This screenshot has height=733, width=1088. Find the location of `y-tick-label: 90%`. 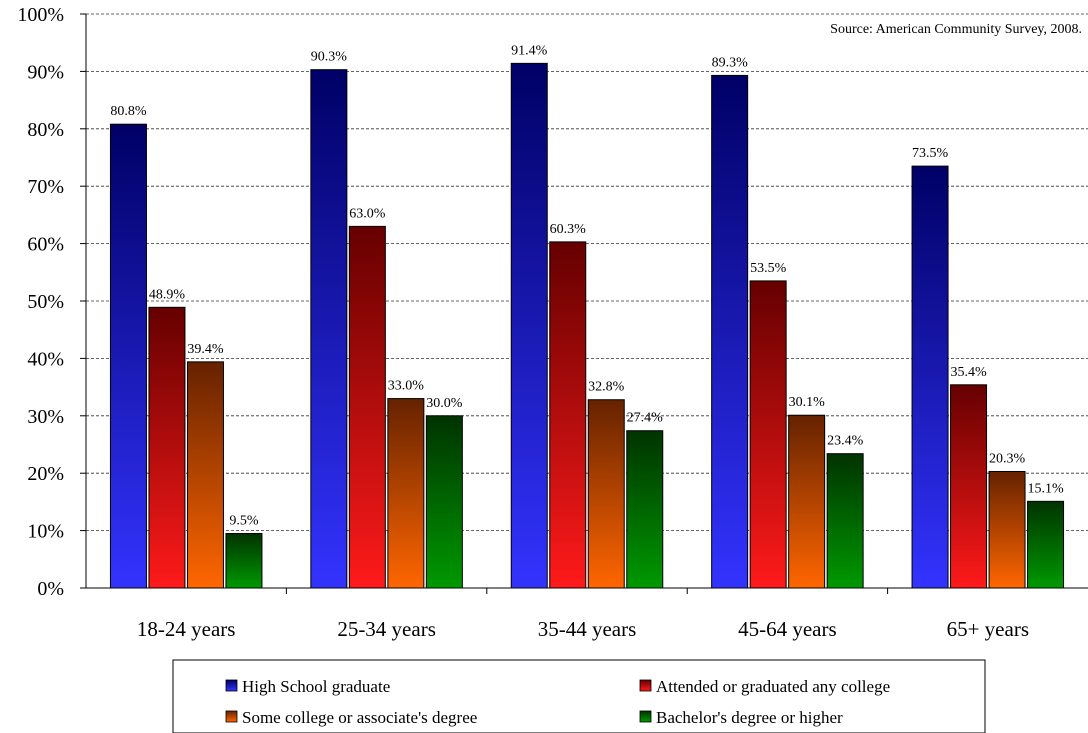

y-tick-label: 90% is located at coordinates (45, 72).